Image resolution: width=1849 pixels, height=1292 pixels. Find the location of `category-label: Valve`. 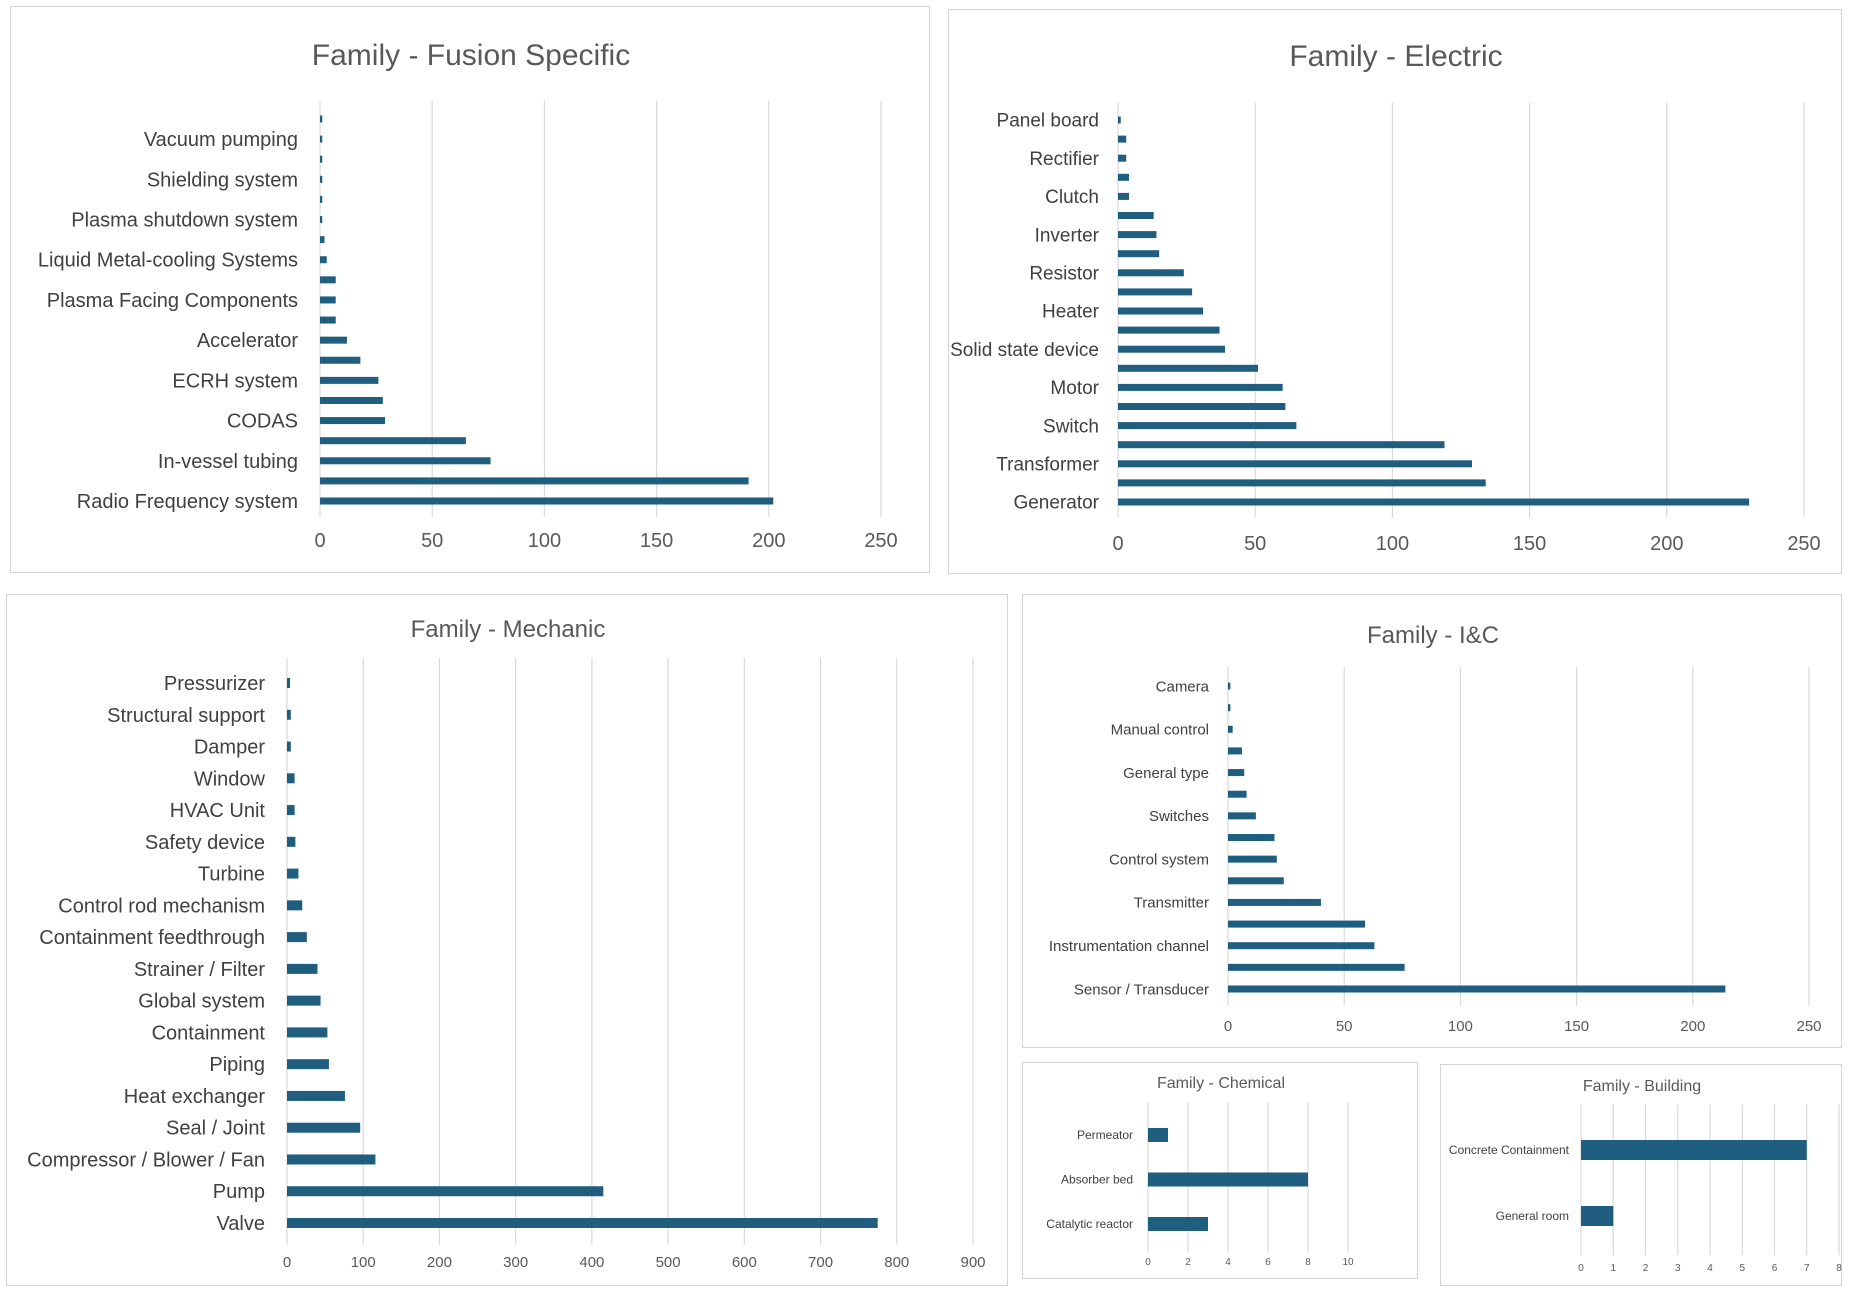

category-label: Valve is located at coordinates (240, 1224).